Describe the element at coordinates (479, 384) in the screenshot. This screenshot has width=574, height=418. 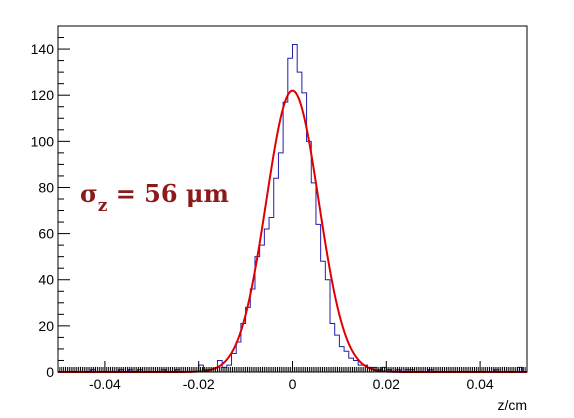
I see `x-tick-label: 0.04` at that location.